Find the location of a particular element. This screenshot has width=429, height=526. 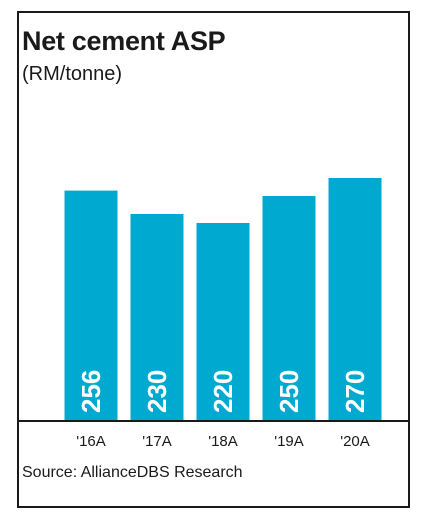

bar-value-label-2: 220 is located at coordinates (223, 391).